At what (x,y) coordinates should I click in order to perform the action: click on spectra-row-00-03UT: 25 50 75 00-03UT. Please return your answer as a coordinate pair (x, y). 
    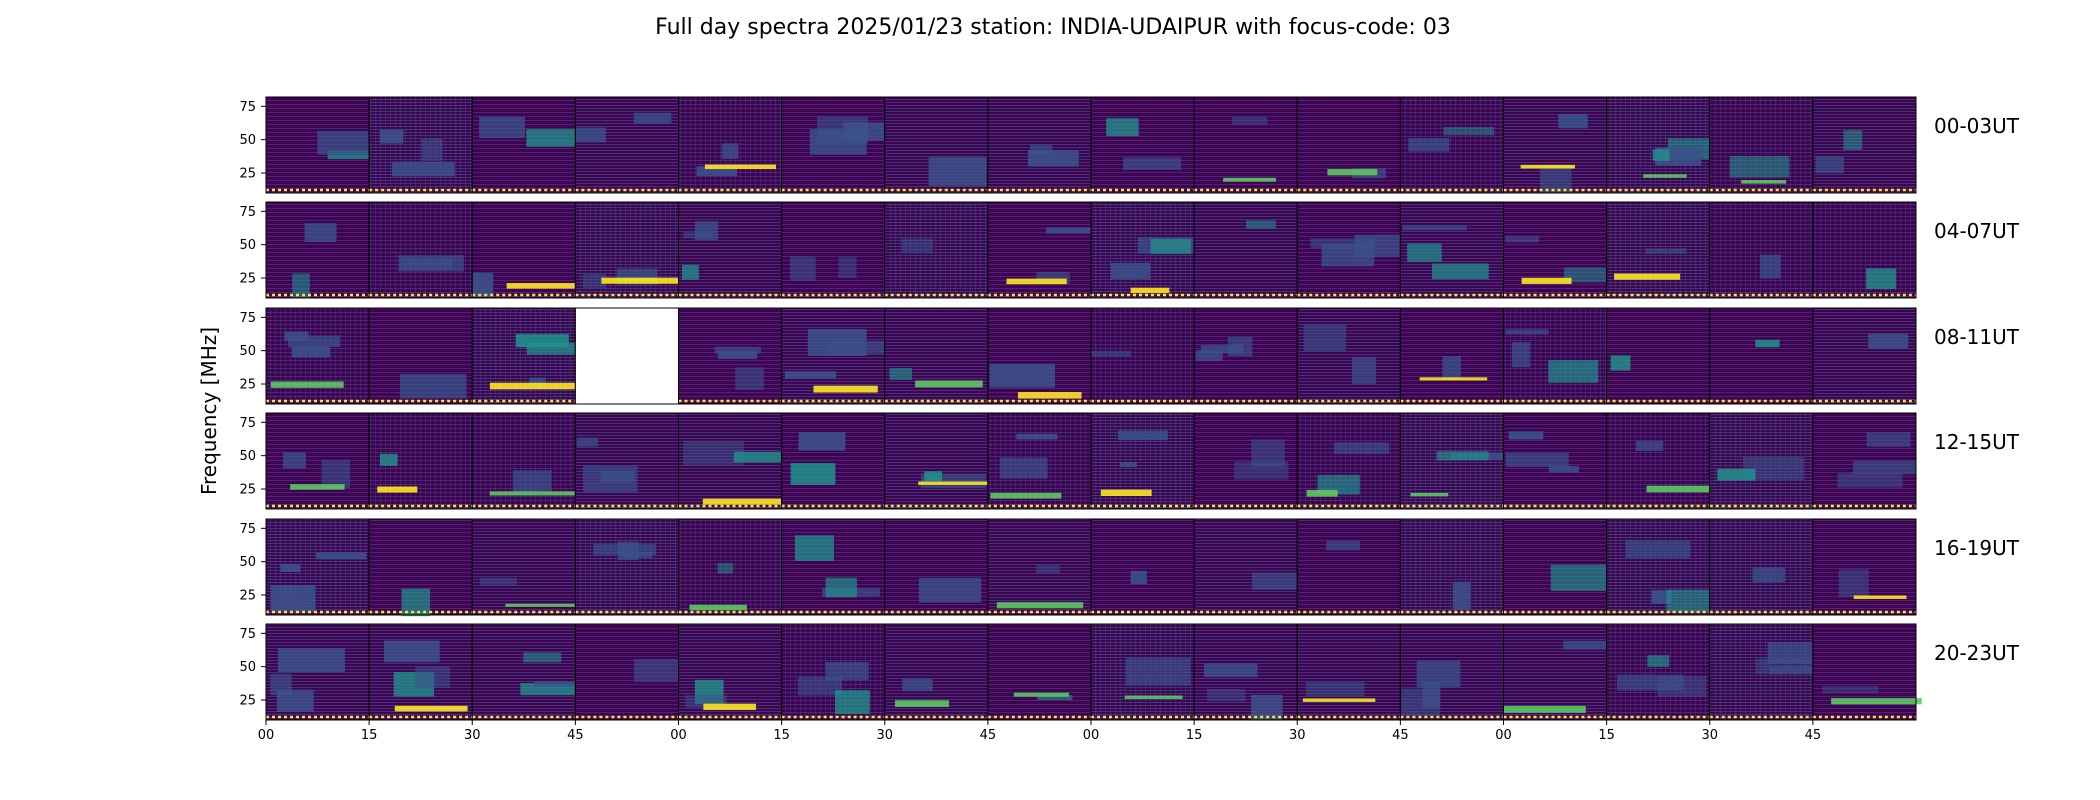
    Looking at the image, I should click on (1129, 145).